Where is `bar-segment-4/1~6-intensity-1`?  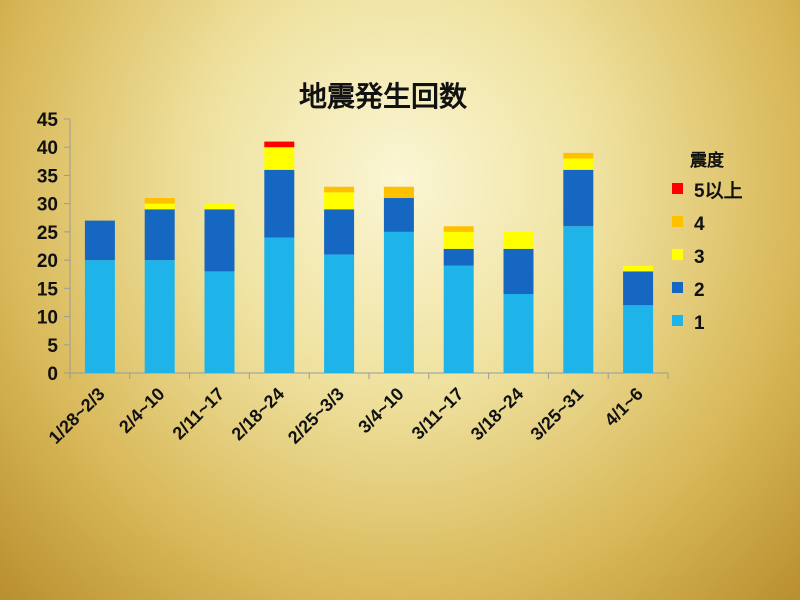
bar-segment-4/1~6-intensity-1 is located at coordinates (638, 339).